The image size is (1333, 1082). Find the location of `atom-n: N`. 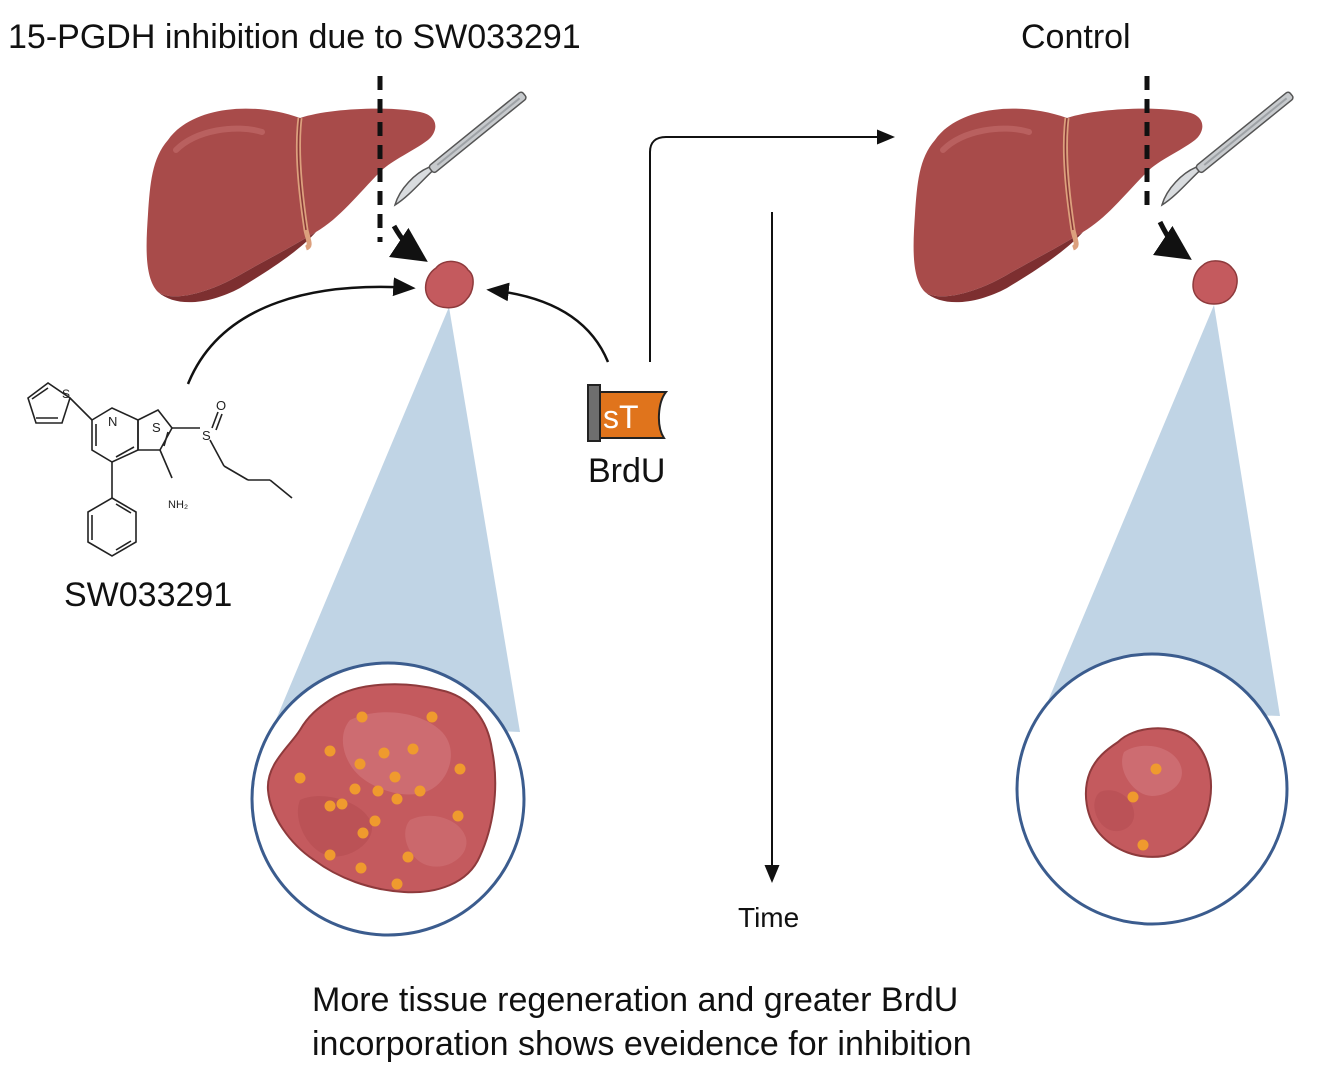

atom-n: N is located at coordinates (112, 421).